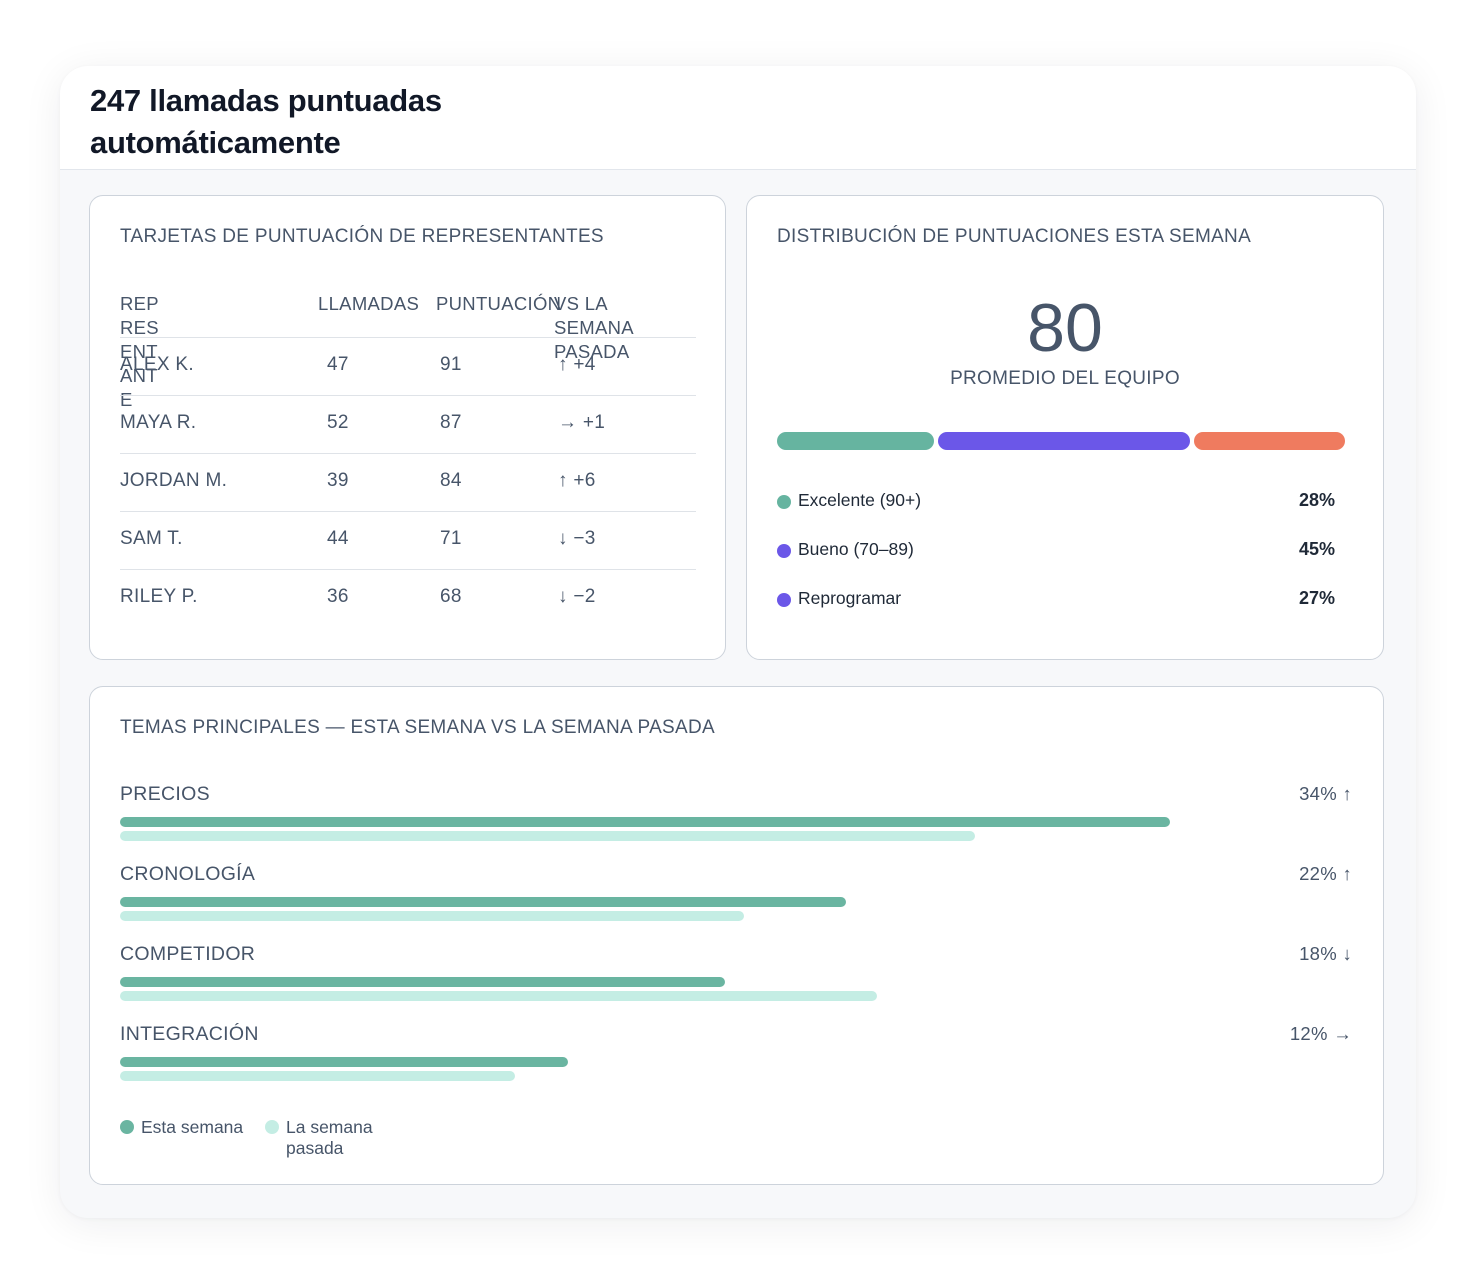 The image size is (1476, 1284). What do you see at coordinates (1325, 793) in the screenshot?
I see `topic-value: 34% ↑` at bounding box center [1325, 793].